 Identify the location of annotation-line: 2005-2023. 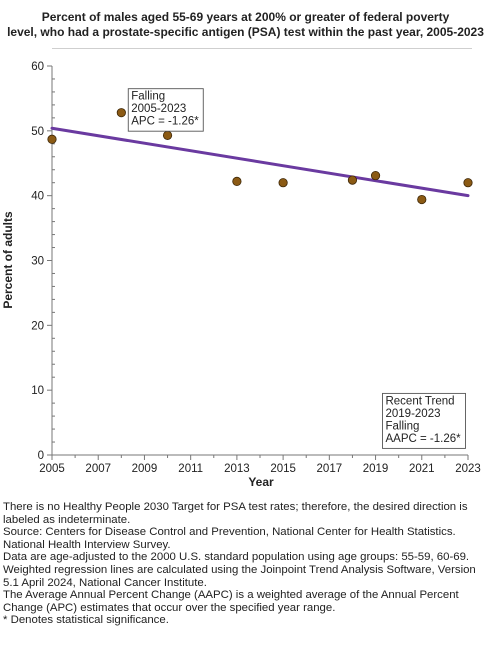
(158, 109).